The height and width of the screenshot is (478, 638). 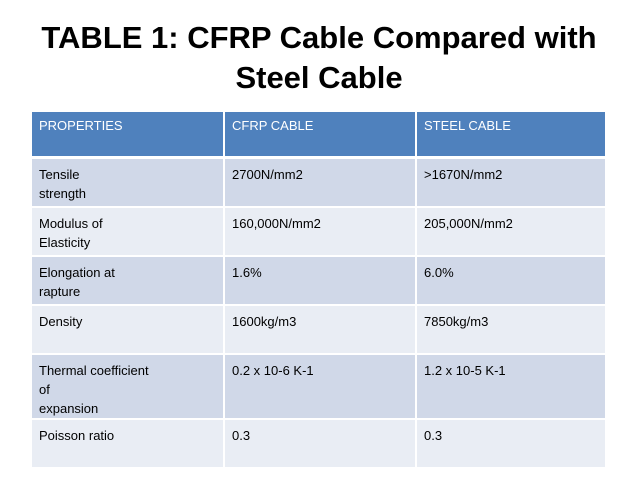 I want to click on steel-value-cell: 6.0%, so click(x=511, y=280).